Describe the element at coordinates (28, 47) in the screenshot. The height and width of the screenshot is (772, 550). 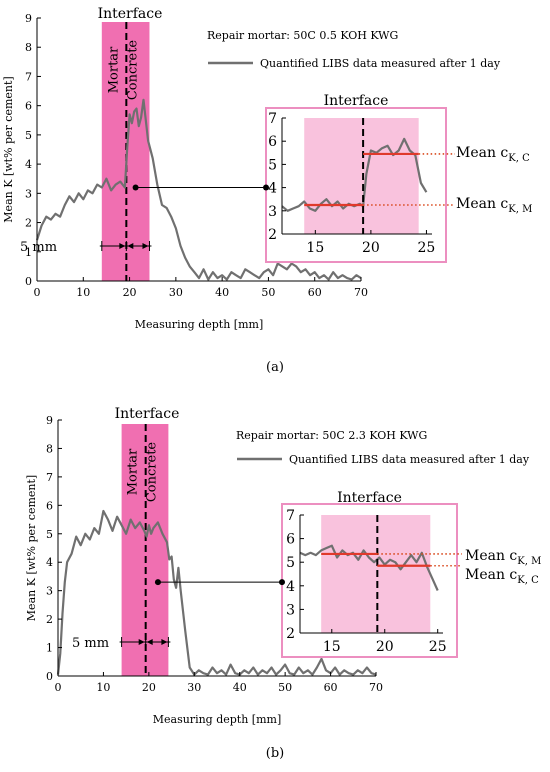
I see `y-tick-label: 8` at that location.